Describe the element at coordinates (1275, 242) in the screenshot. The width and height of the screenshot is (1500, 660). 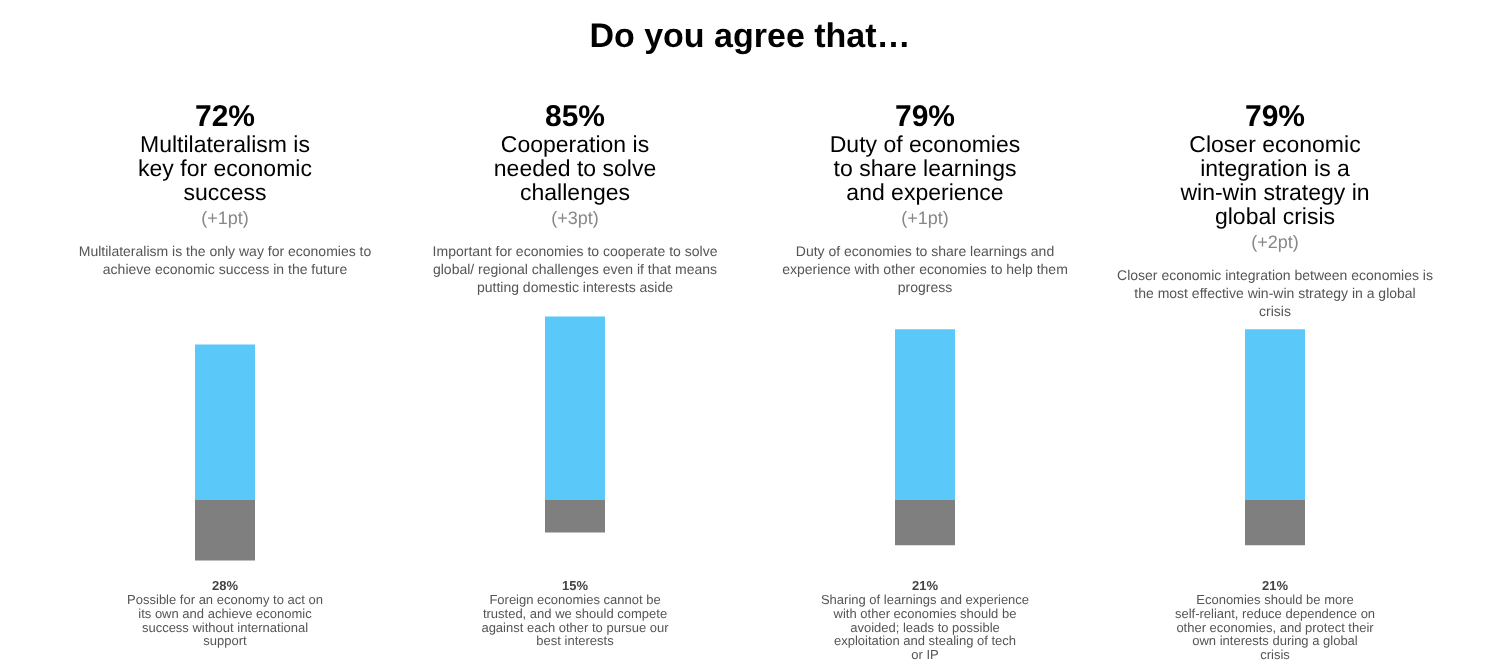
I see `text: (+2pt)` at that location.